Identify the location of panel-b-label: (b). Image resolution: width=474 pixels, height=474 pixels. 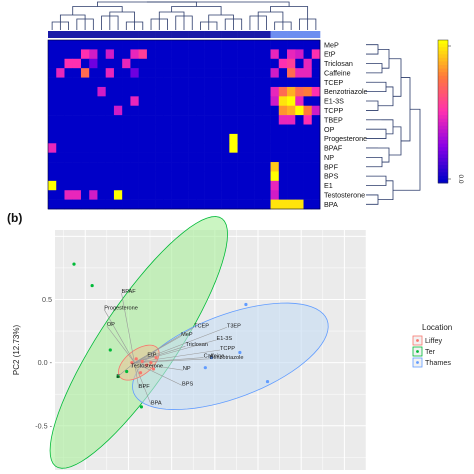
(14, 218).